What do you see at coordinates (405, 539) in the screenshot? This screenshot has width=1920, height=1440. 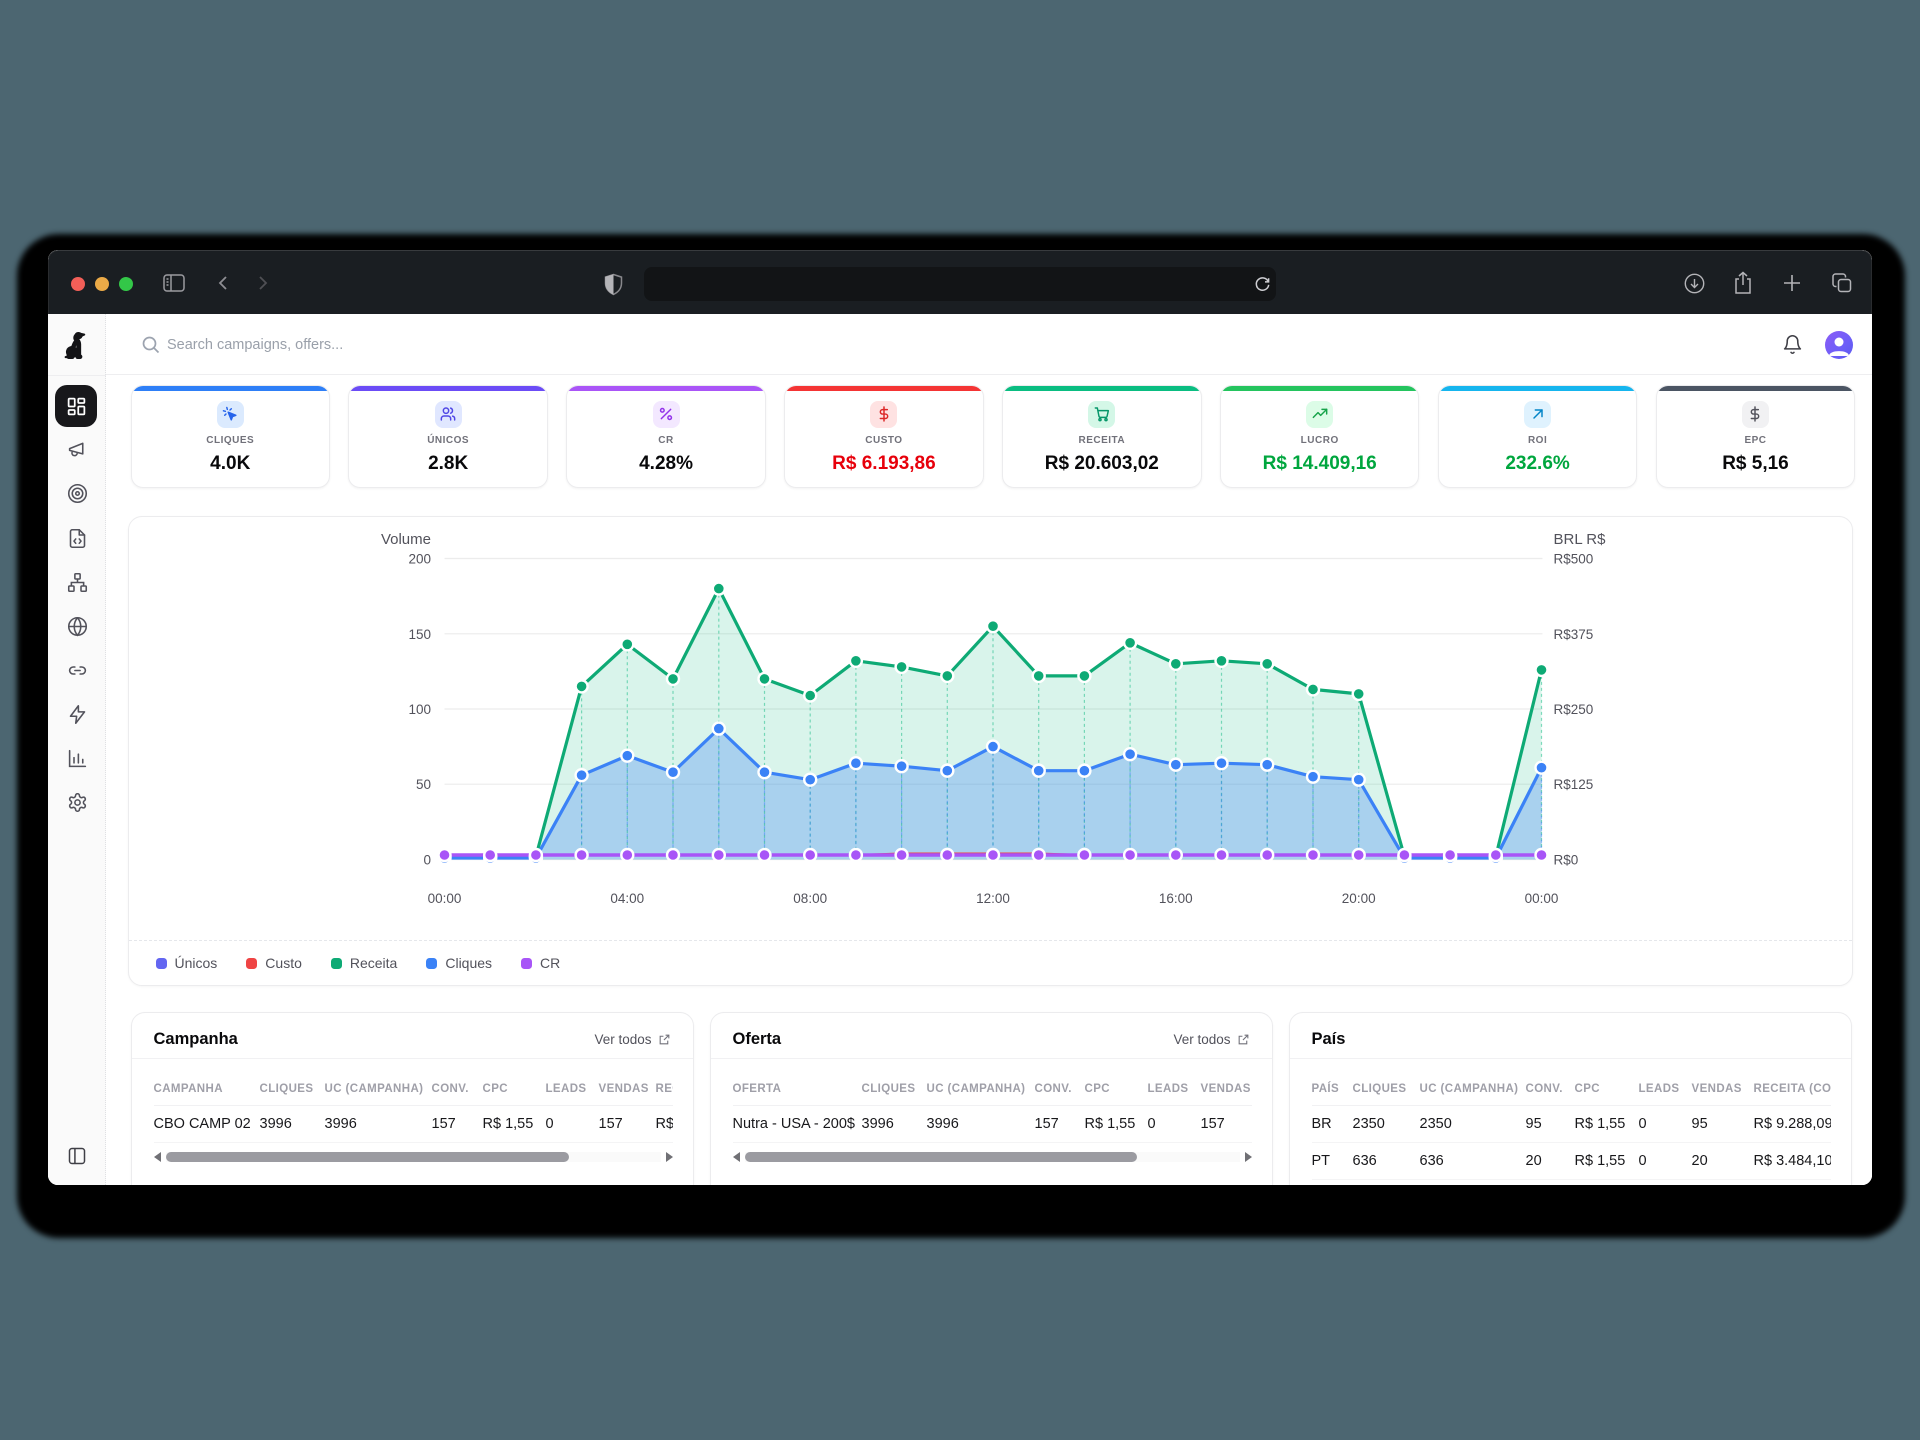 I see `svg-text: Volume` at bounding box center [405, 539].